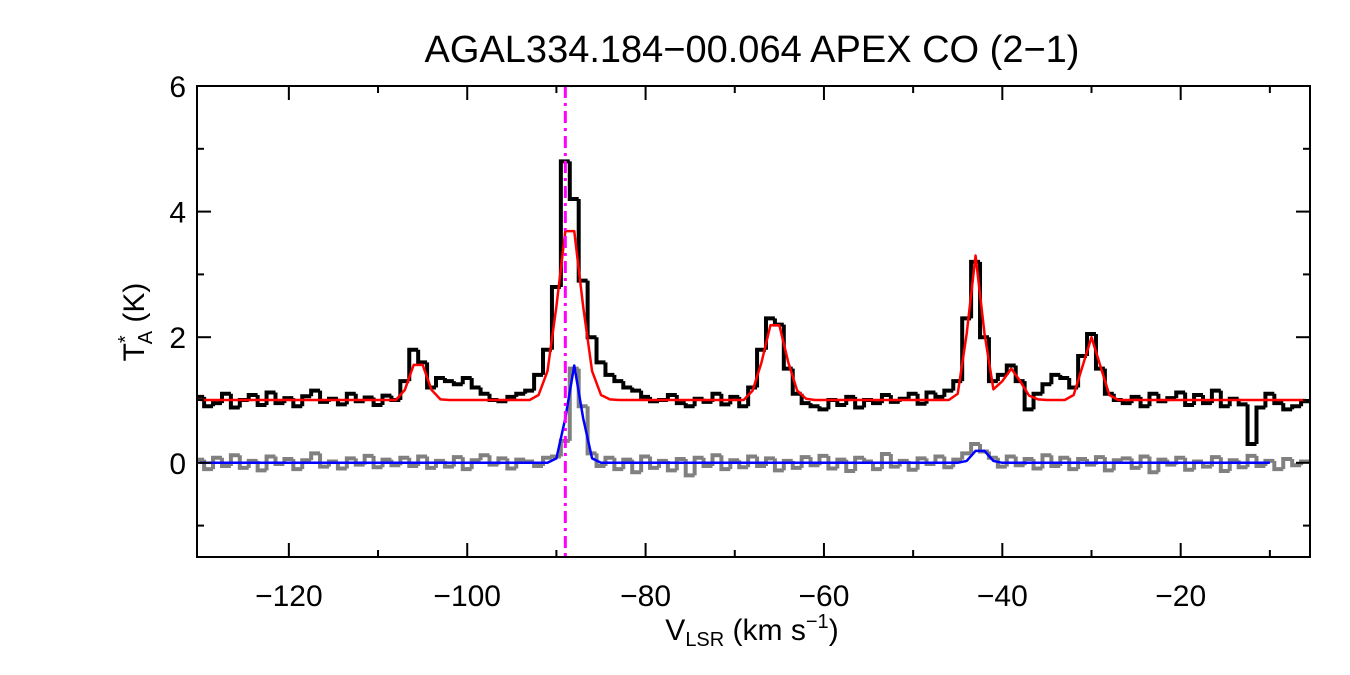 Image resolution: width=1350 pixels, height=675 pixels. Describe the element at coordinates (177, 87) in the screenshot. I see `y-tick-label: 6` at that location.